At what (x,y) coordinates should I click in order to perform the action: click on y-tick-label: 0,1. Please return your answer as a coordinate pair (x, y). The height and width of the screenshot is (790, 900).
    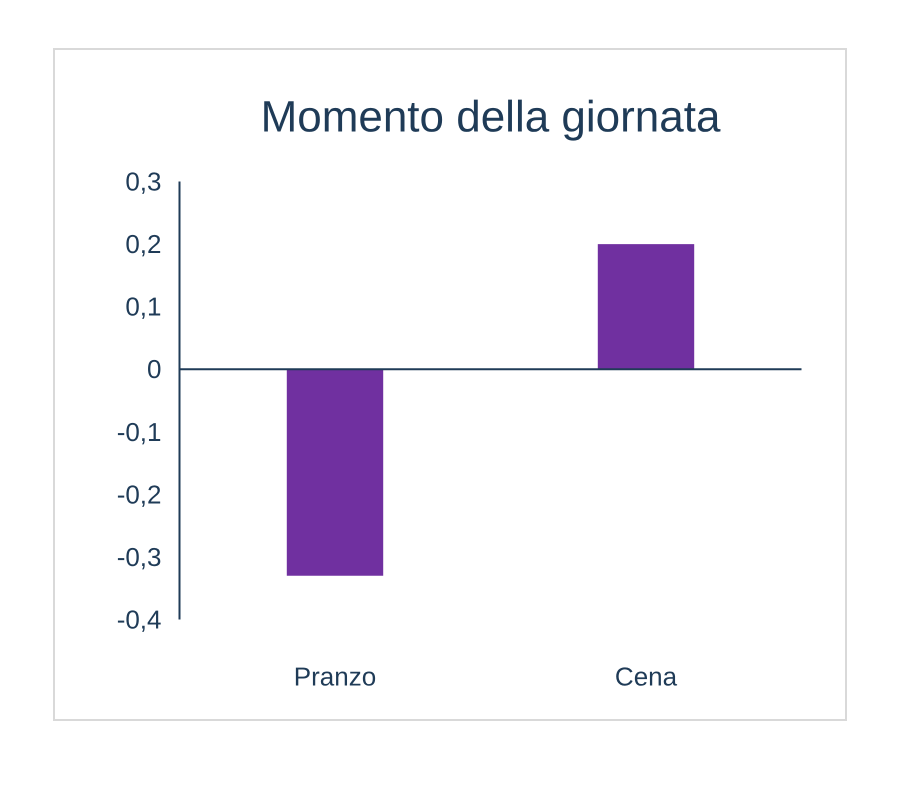
    Looking at the image, I should click on (143, 307).